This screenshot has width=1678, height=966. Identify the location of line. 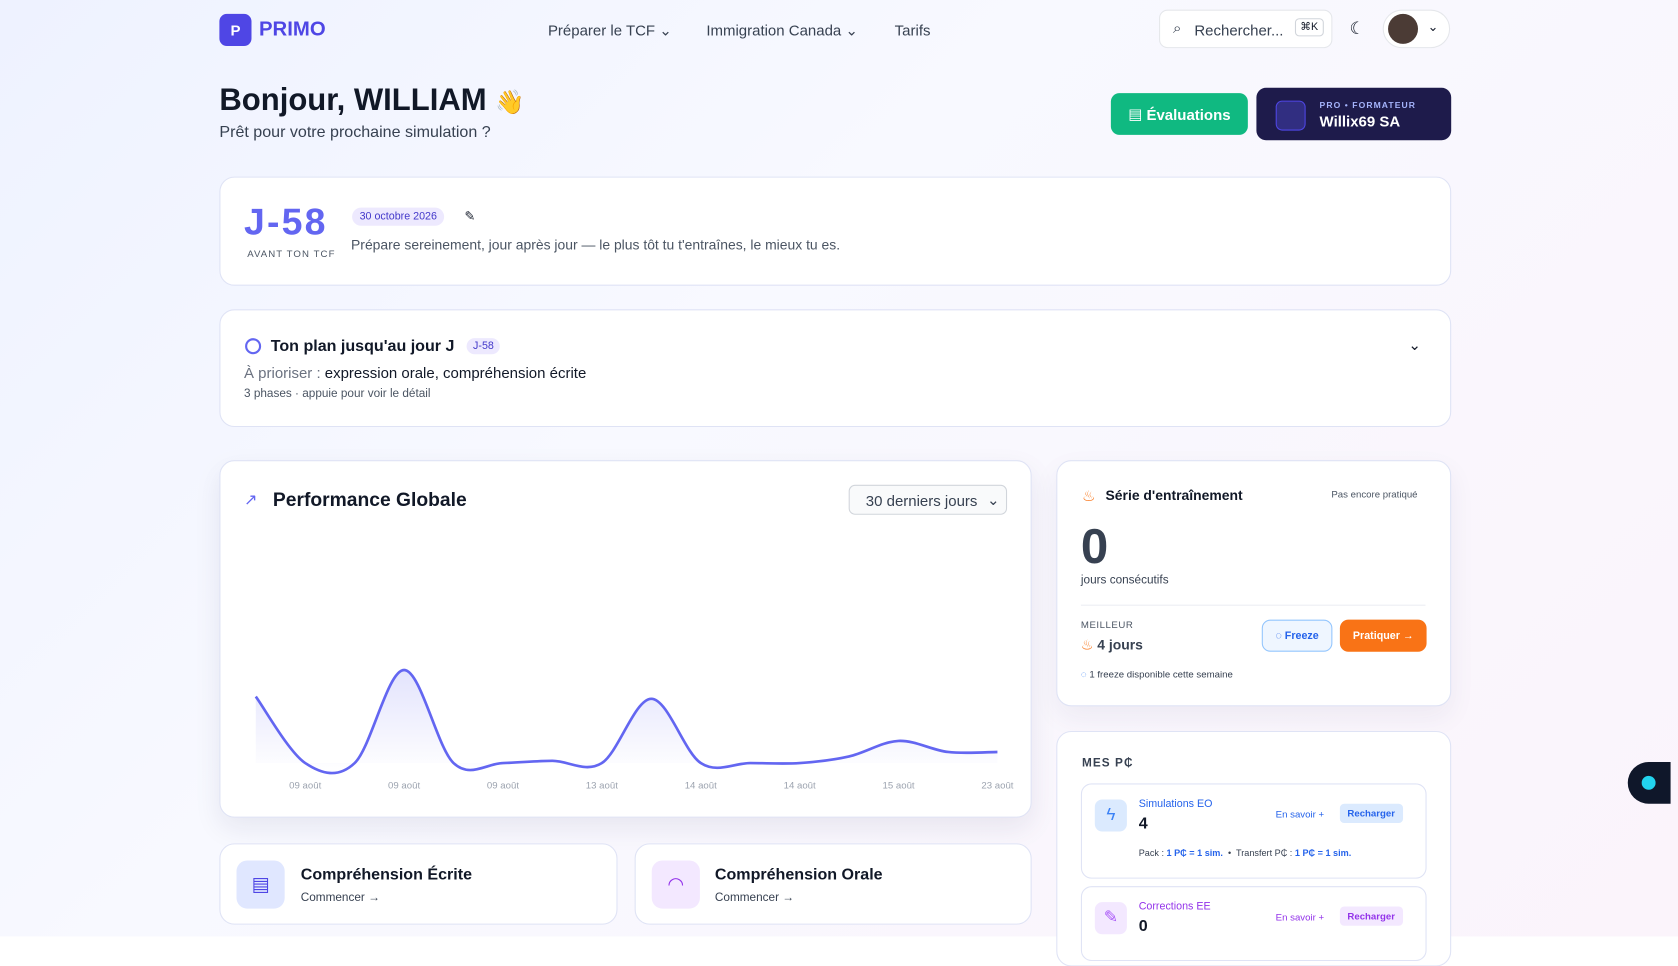
(626, 721).